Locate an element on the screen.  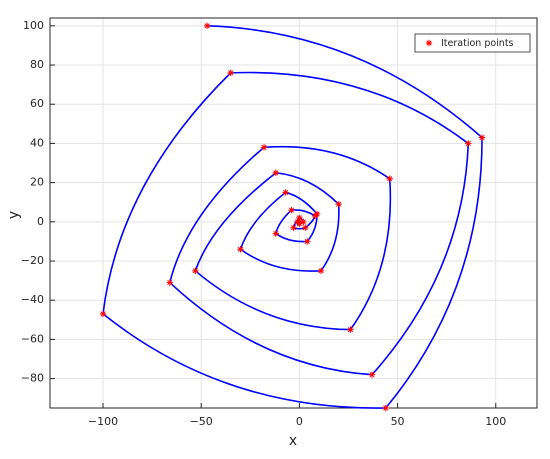
x-tick-label: 0 is located at coordinates (299, 421).